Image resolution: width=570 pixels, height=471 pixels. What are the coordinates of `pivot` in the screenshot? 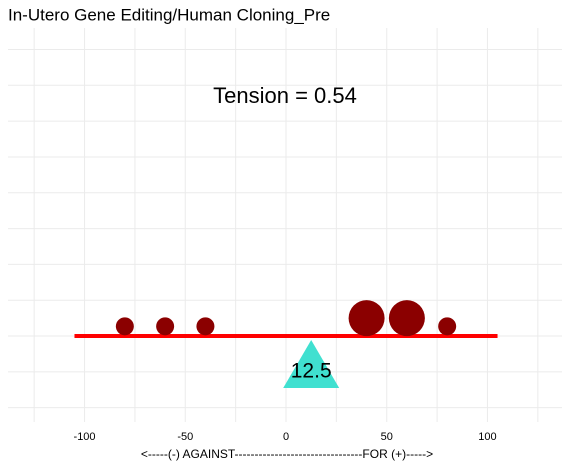 It's located at (311, 364).